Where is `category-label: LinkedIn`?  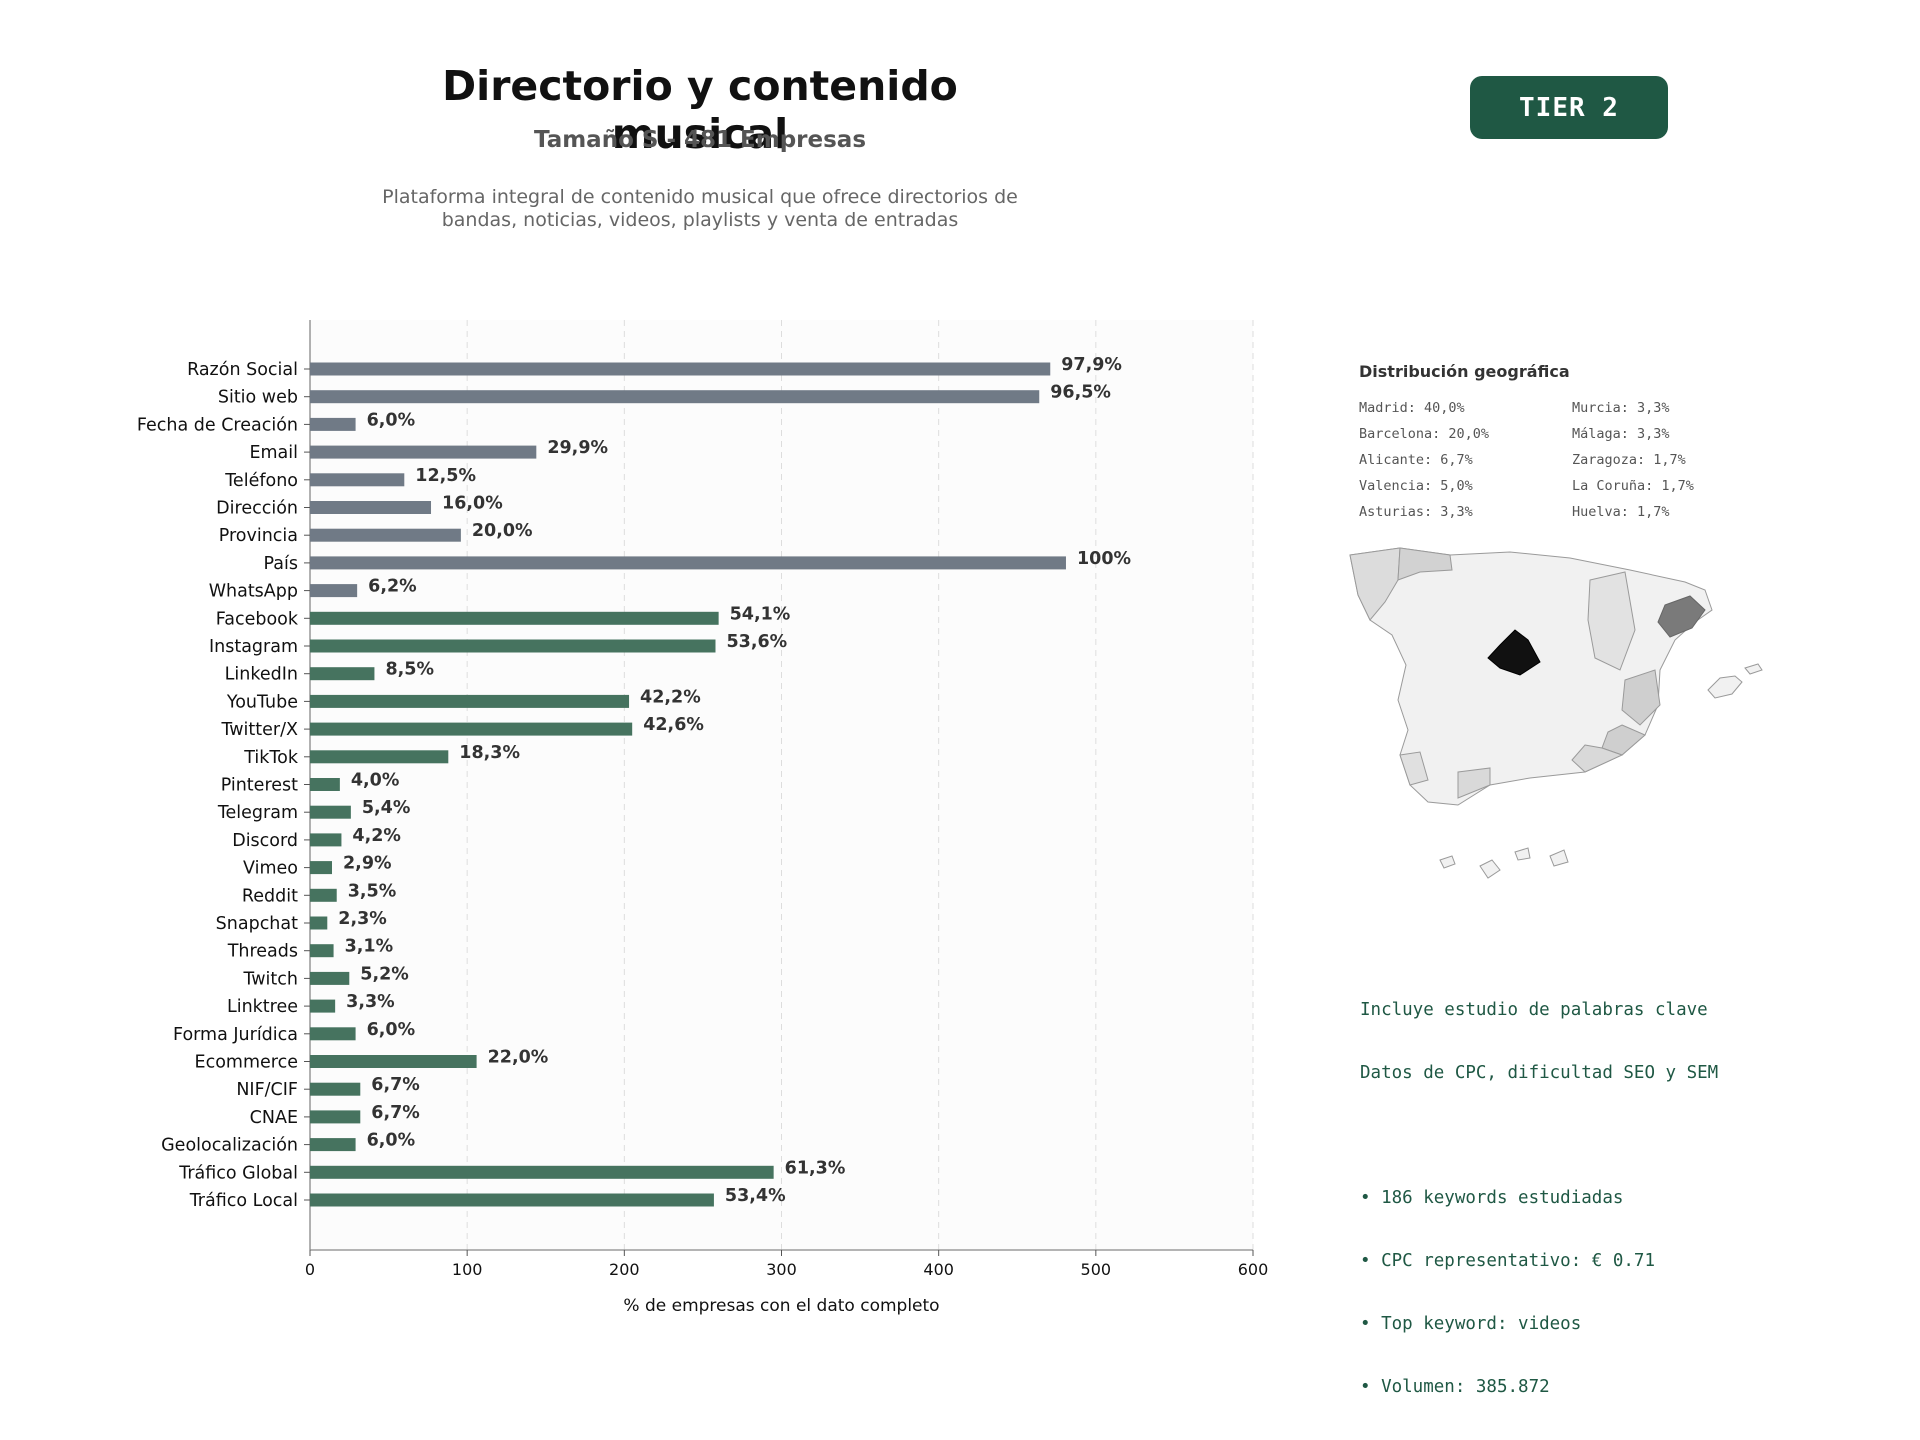 category-label: LinkedIn is located at coordinates (261, 675).